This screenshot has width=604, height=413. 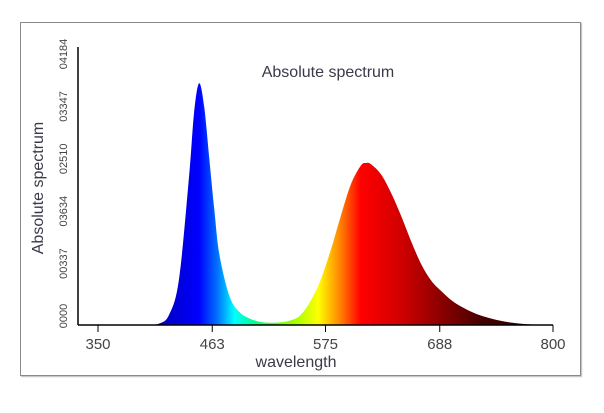 I want to click on x-tick-label: 575, so click(x=325, y=344).